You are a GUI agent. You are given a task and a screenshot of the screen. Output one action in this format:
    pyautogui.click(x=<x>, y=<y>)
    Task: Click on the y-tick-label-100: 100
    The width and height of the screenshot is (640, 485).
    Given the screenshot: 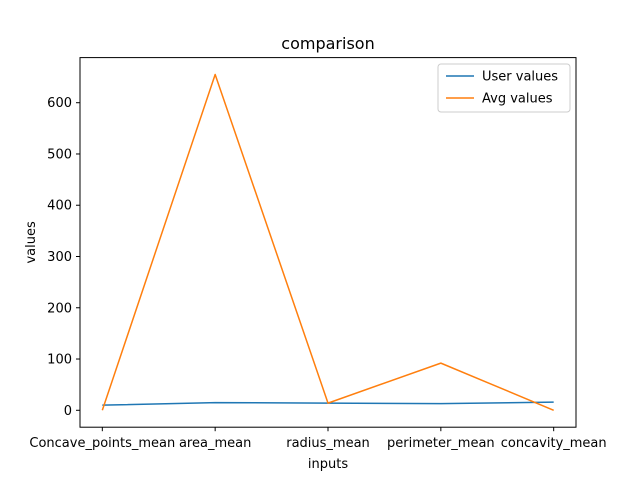 What is the action you would take?
    pyautogui.click(x=59, y=360)
    